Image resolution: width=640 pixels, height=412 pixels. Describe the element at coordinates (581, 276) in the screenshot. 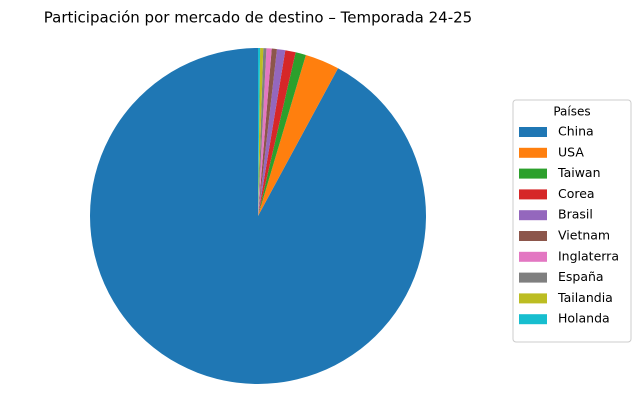

I see `legend-label: España` at that location.